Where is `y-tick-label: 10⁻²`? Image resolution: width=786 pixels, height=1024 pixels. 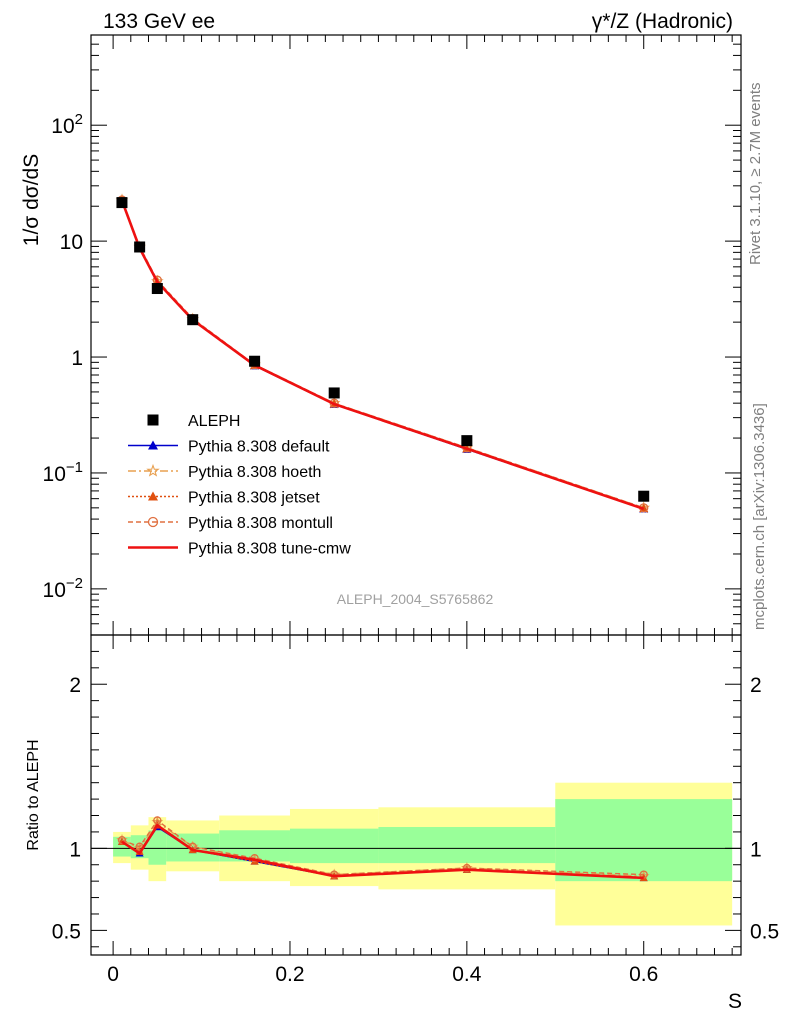
y-tick-label: 10⁻² is located at coordinates (63, 588).